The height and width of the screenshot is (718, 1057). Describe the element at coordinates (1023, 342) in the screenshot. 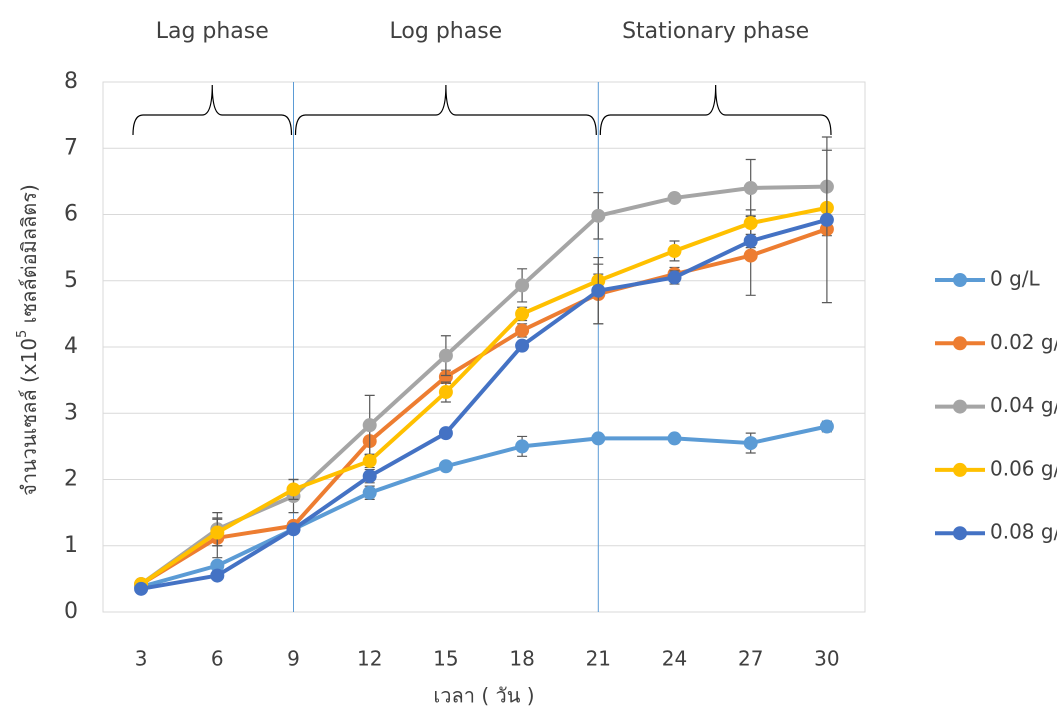

I see `legend-label: 0.02 g/L` at that location.